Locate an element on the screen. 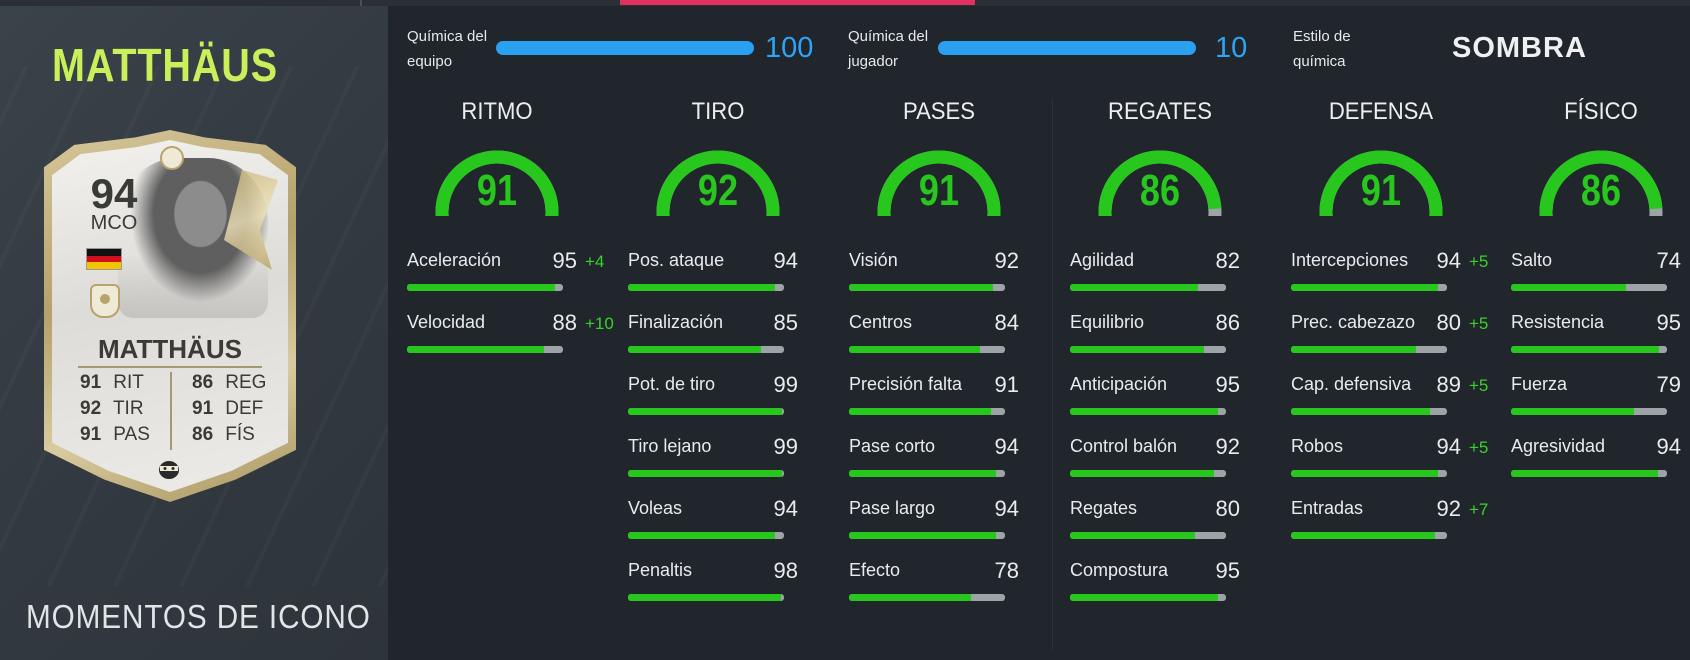 Image resolution: width=1690 pixels, height=660 pixels. stat-name: Pos. ataque is located at coordinates (676, 260).